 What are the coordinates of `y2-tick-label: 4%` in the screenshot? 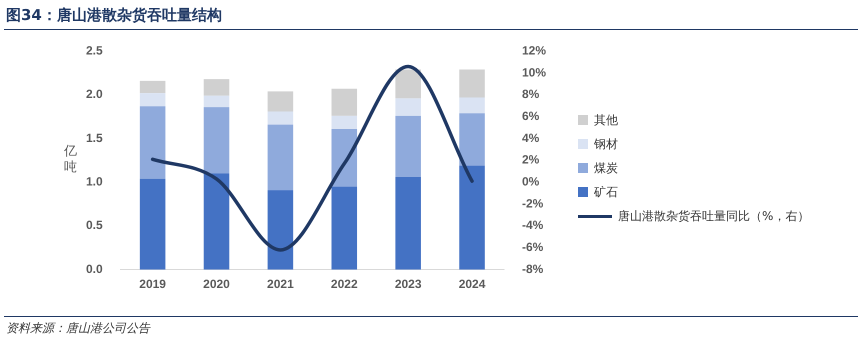 It's located at (531, 137).